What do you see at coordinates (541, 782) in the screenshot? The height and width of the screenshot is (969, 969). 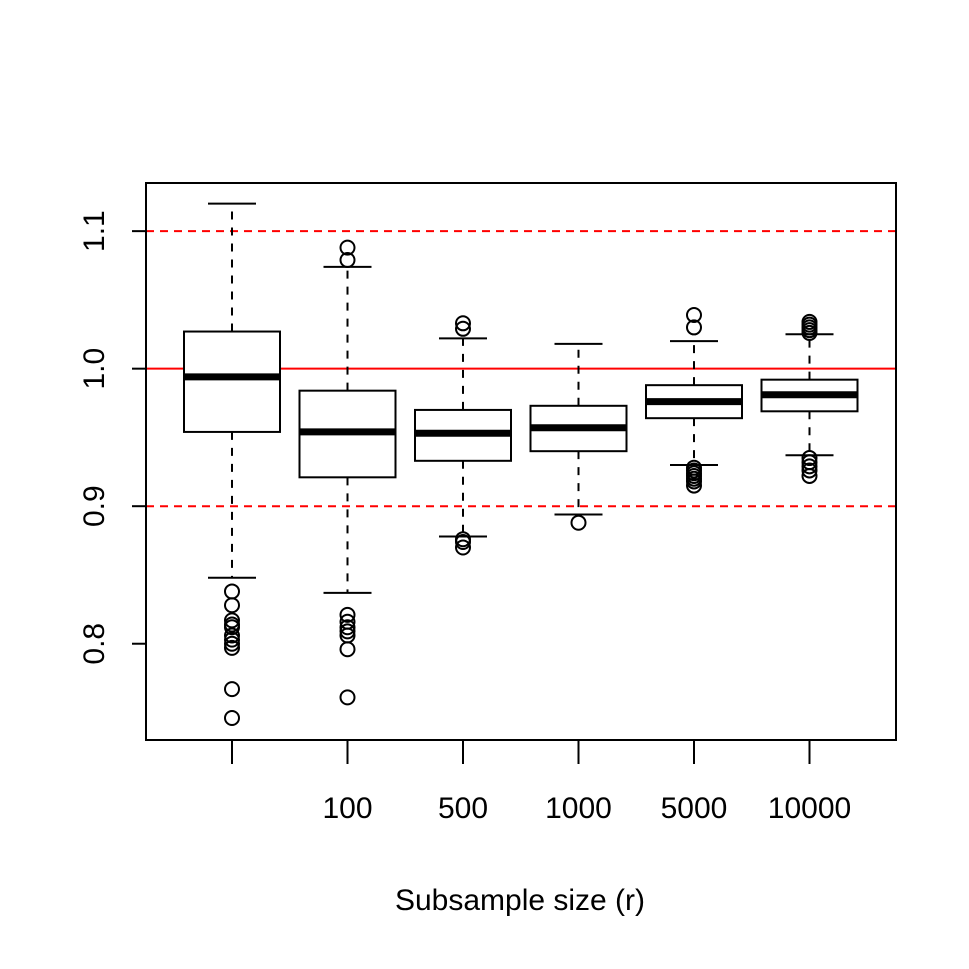 I see `x-axis: 100 500 1000 5000 10000` at bounding box center [541, 782].